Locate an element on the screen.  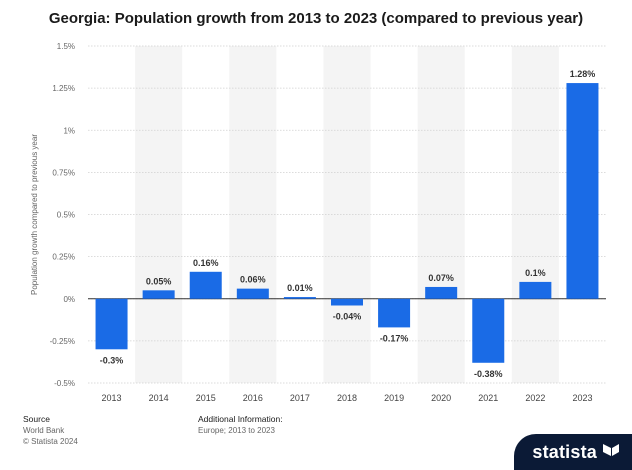
x-tick-label: 2014 is located at coordinates (159, 398).